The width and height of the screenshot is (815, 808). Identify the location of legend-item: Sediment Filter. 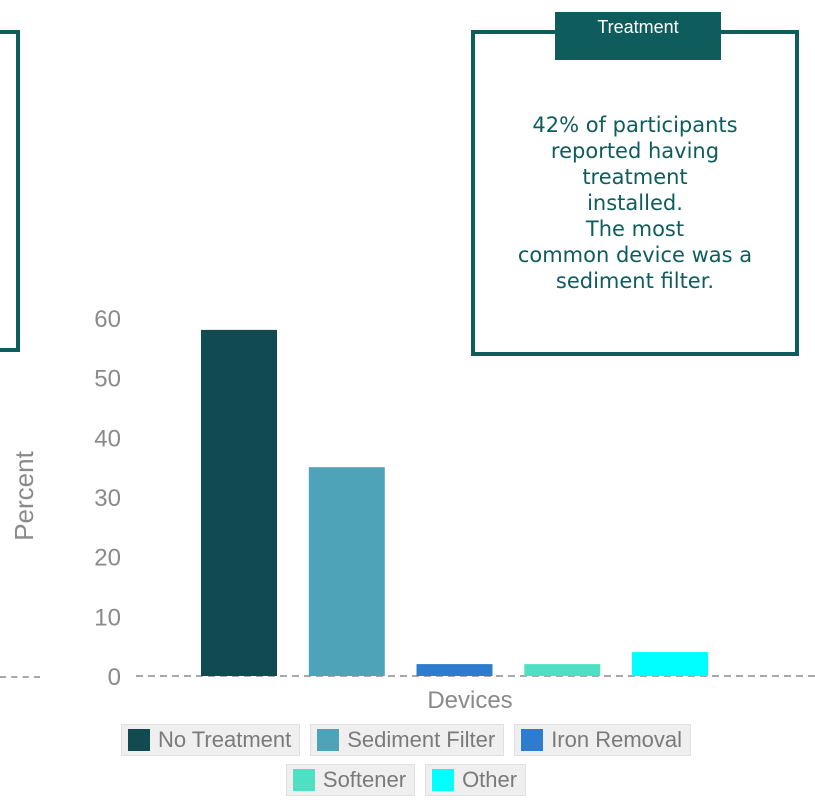
(407, 740).